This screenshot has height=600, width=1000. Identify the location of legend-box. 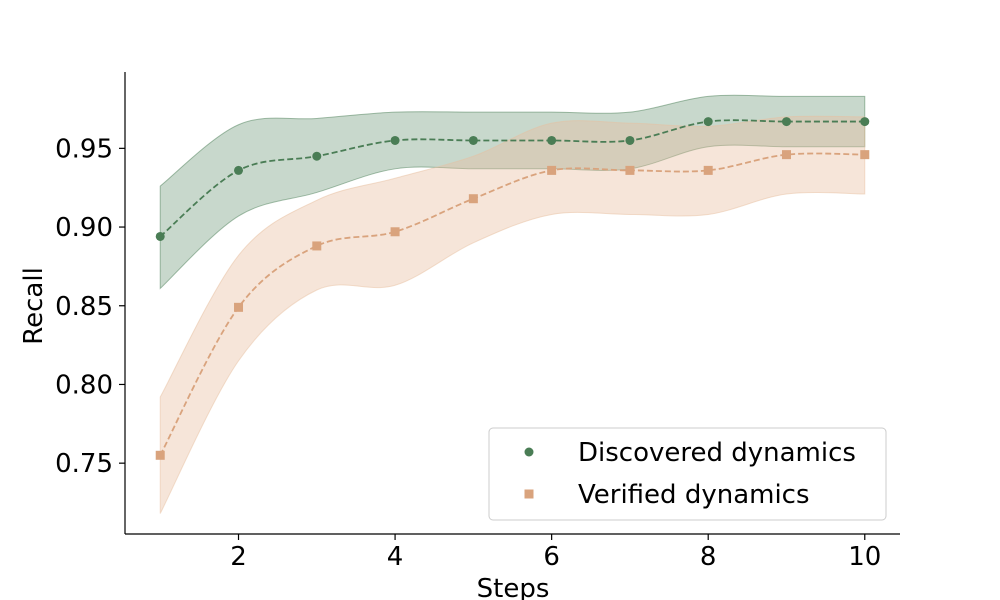
(687, 474).